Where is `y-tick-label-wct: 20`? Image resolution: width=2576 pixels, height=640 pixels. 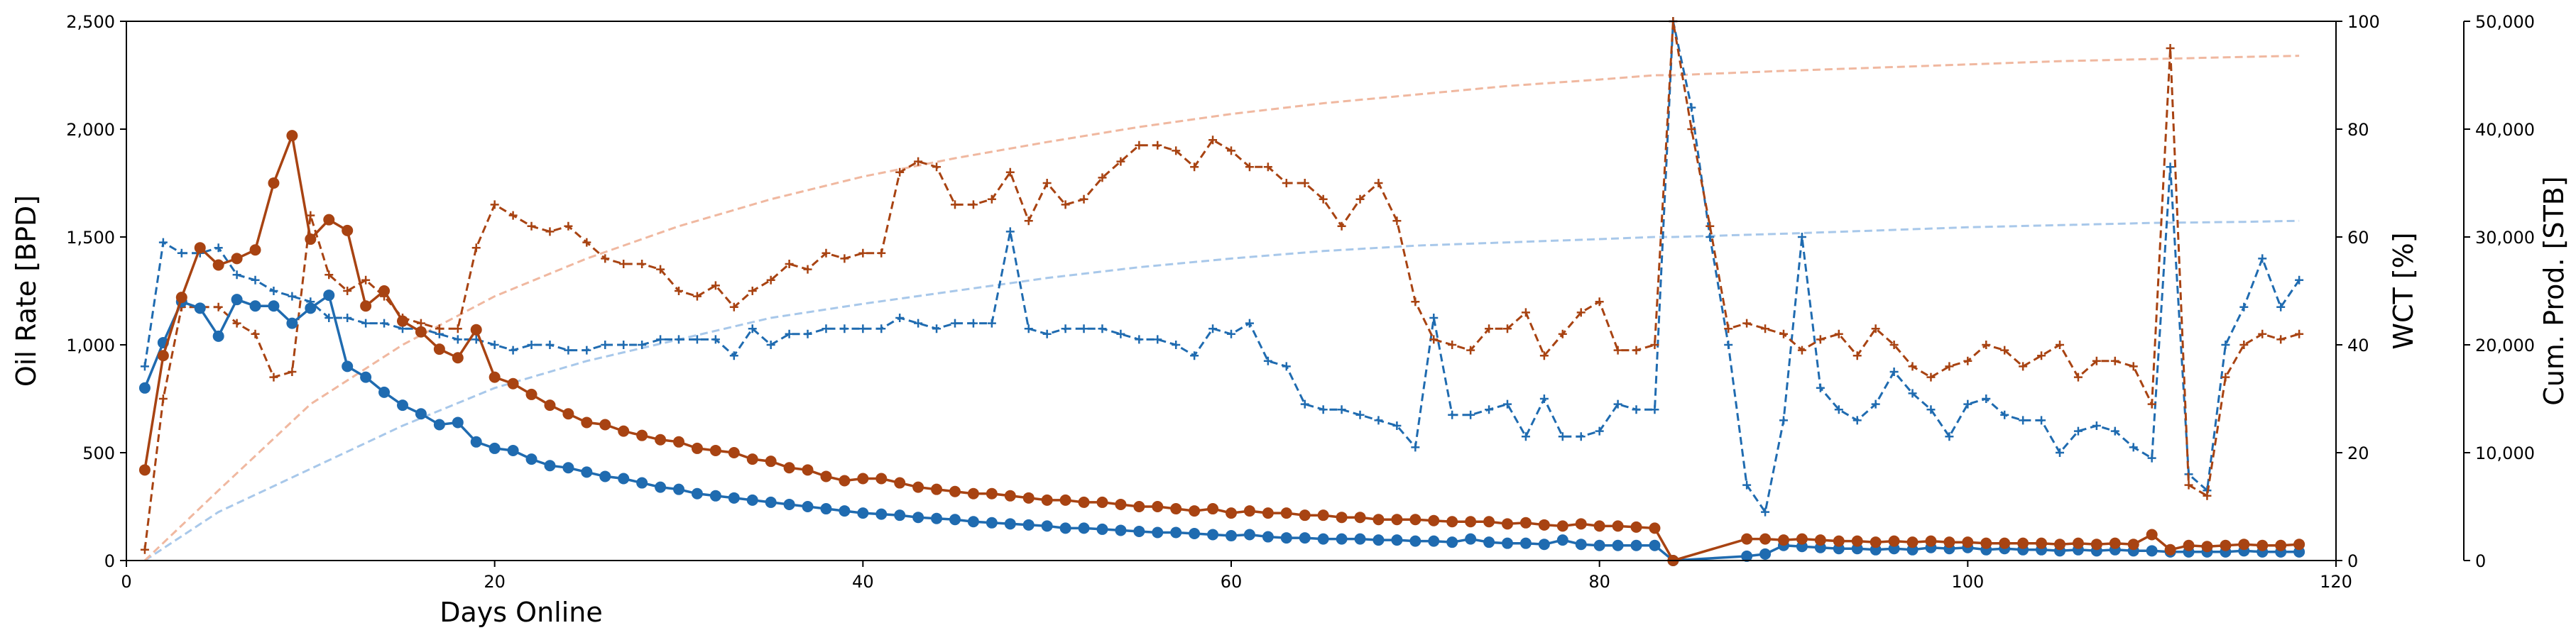 y-tick-label-wct: 20 is located at coordinates (2358, 453).